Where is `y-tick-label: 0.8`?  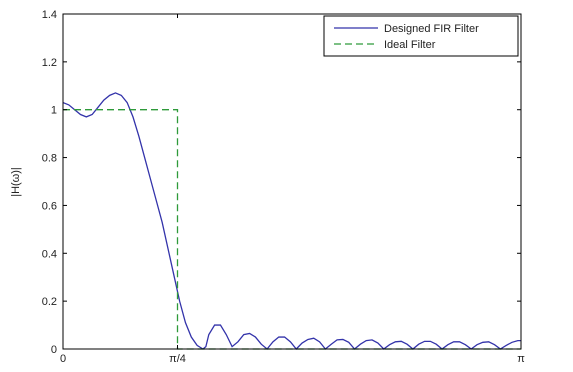
y-tick-label: 0.8 is located at coordinates (49, 159).